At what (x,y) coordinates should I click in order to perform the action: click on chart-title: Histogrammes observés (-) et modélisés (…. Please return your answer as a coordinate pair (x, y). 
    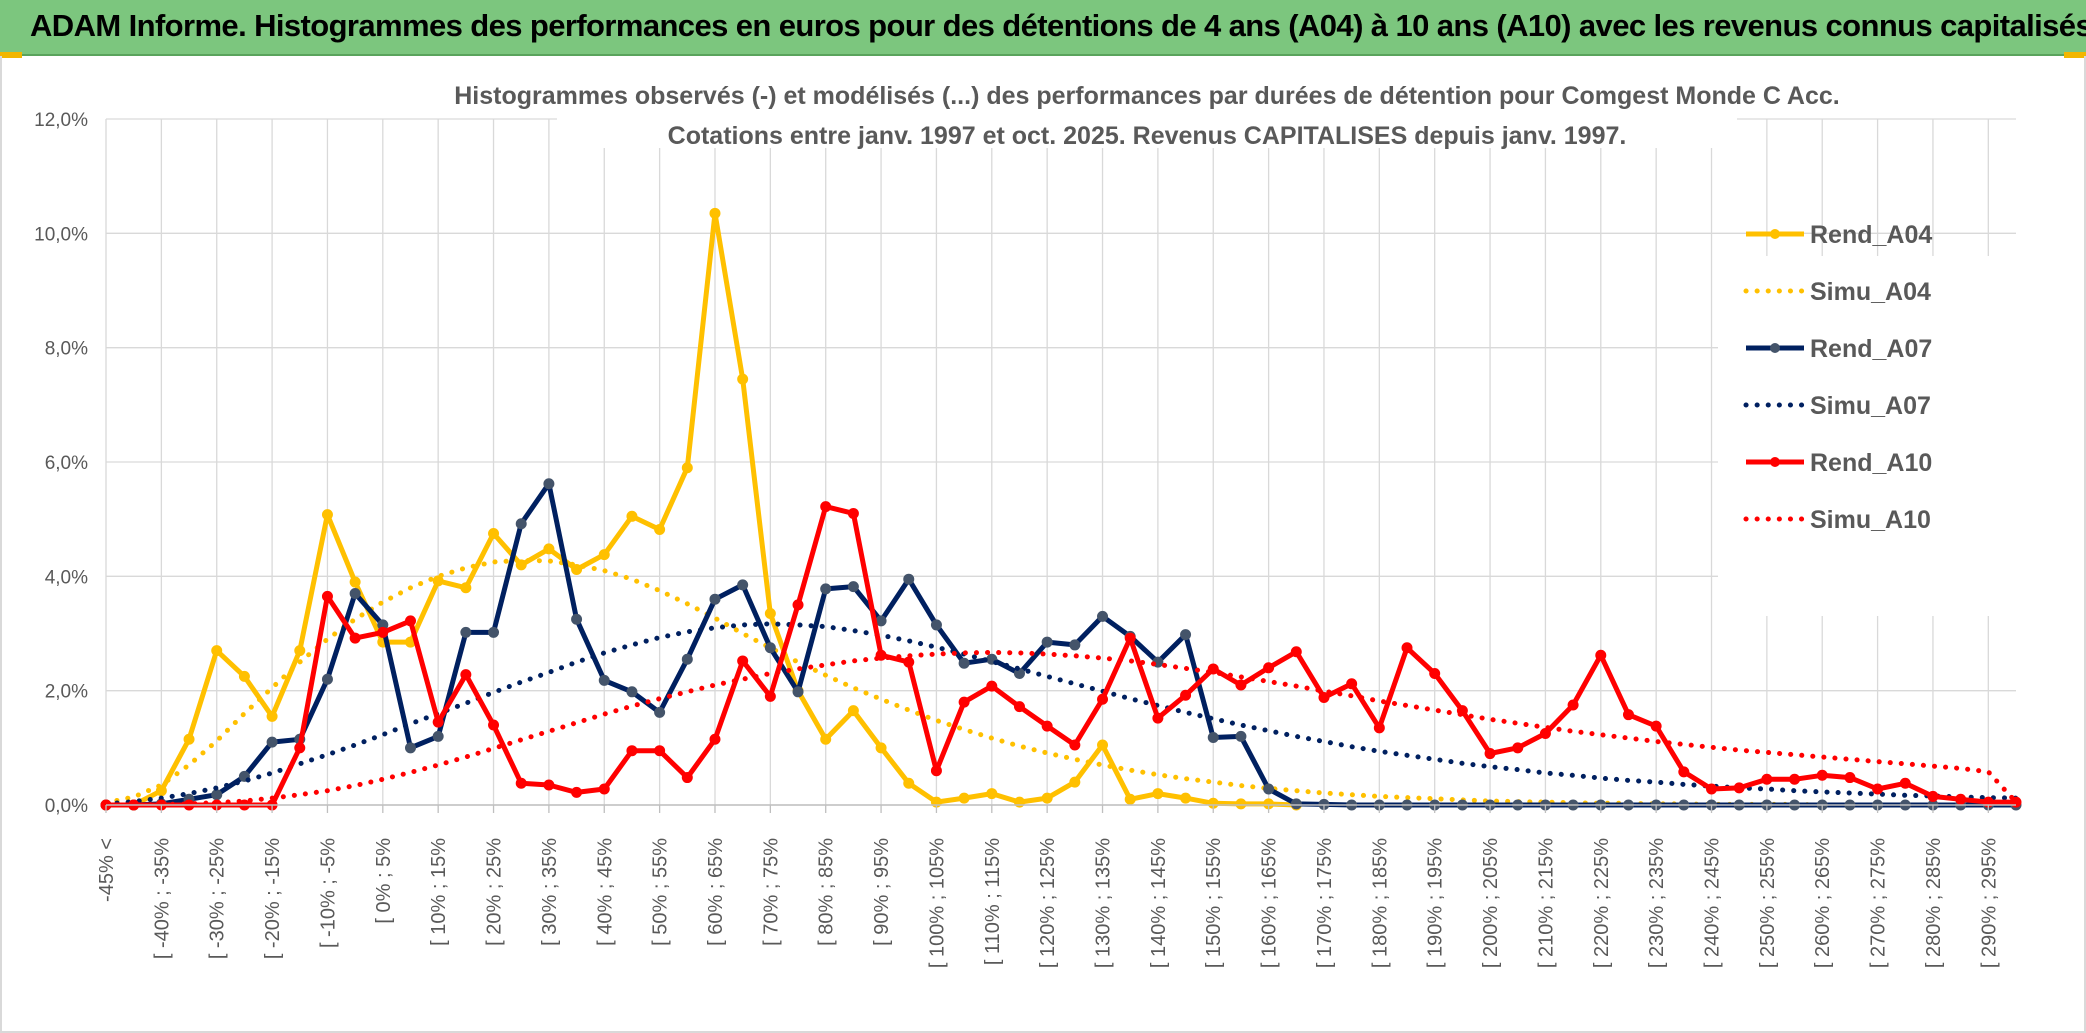
    Looking at the image, I should click on (1147, 96).